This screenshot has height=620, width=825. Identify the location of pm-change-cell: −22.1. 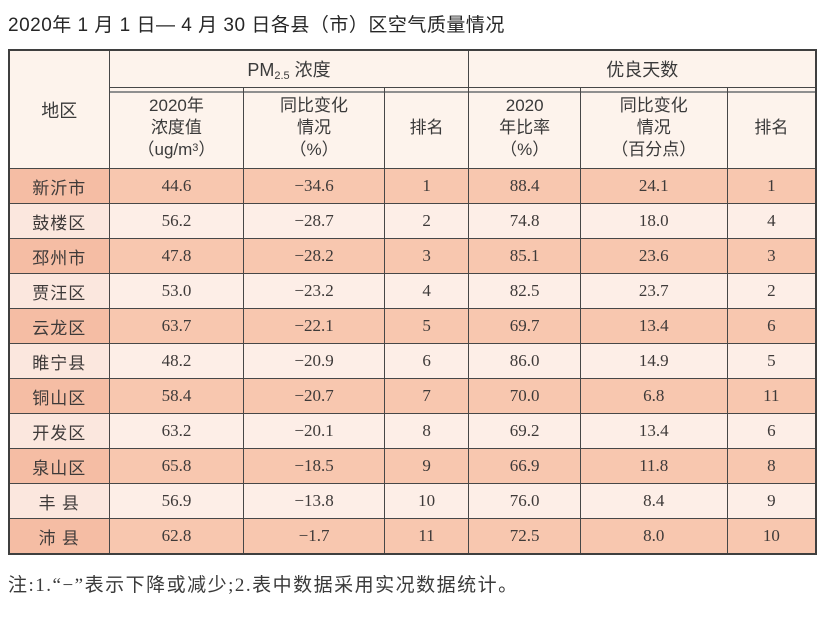
(314, 326).